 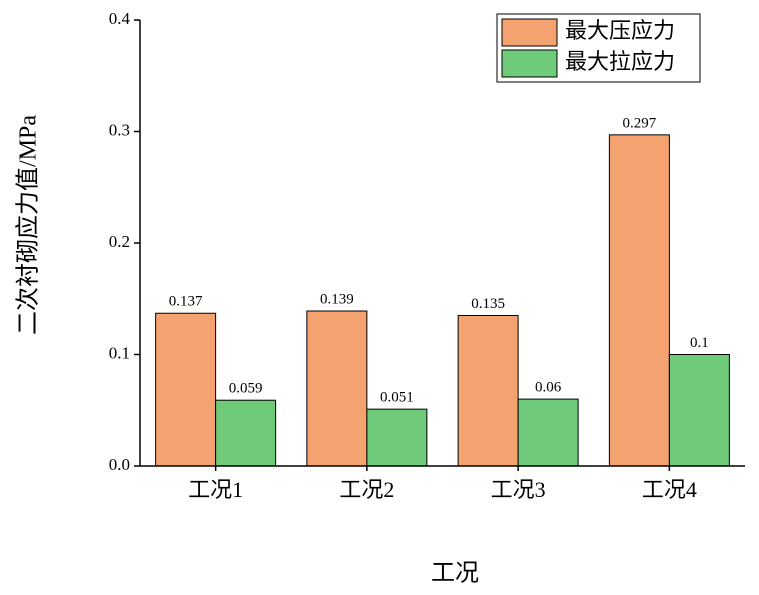 I want to click on y-tick-label: 0.2, so click(x=119, y=241).